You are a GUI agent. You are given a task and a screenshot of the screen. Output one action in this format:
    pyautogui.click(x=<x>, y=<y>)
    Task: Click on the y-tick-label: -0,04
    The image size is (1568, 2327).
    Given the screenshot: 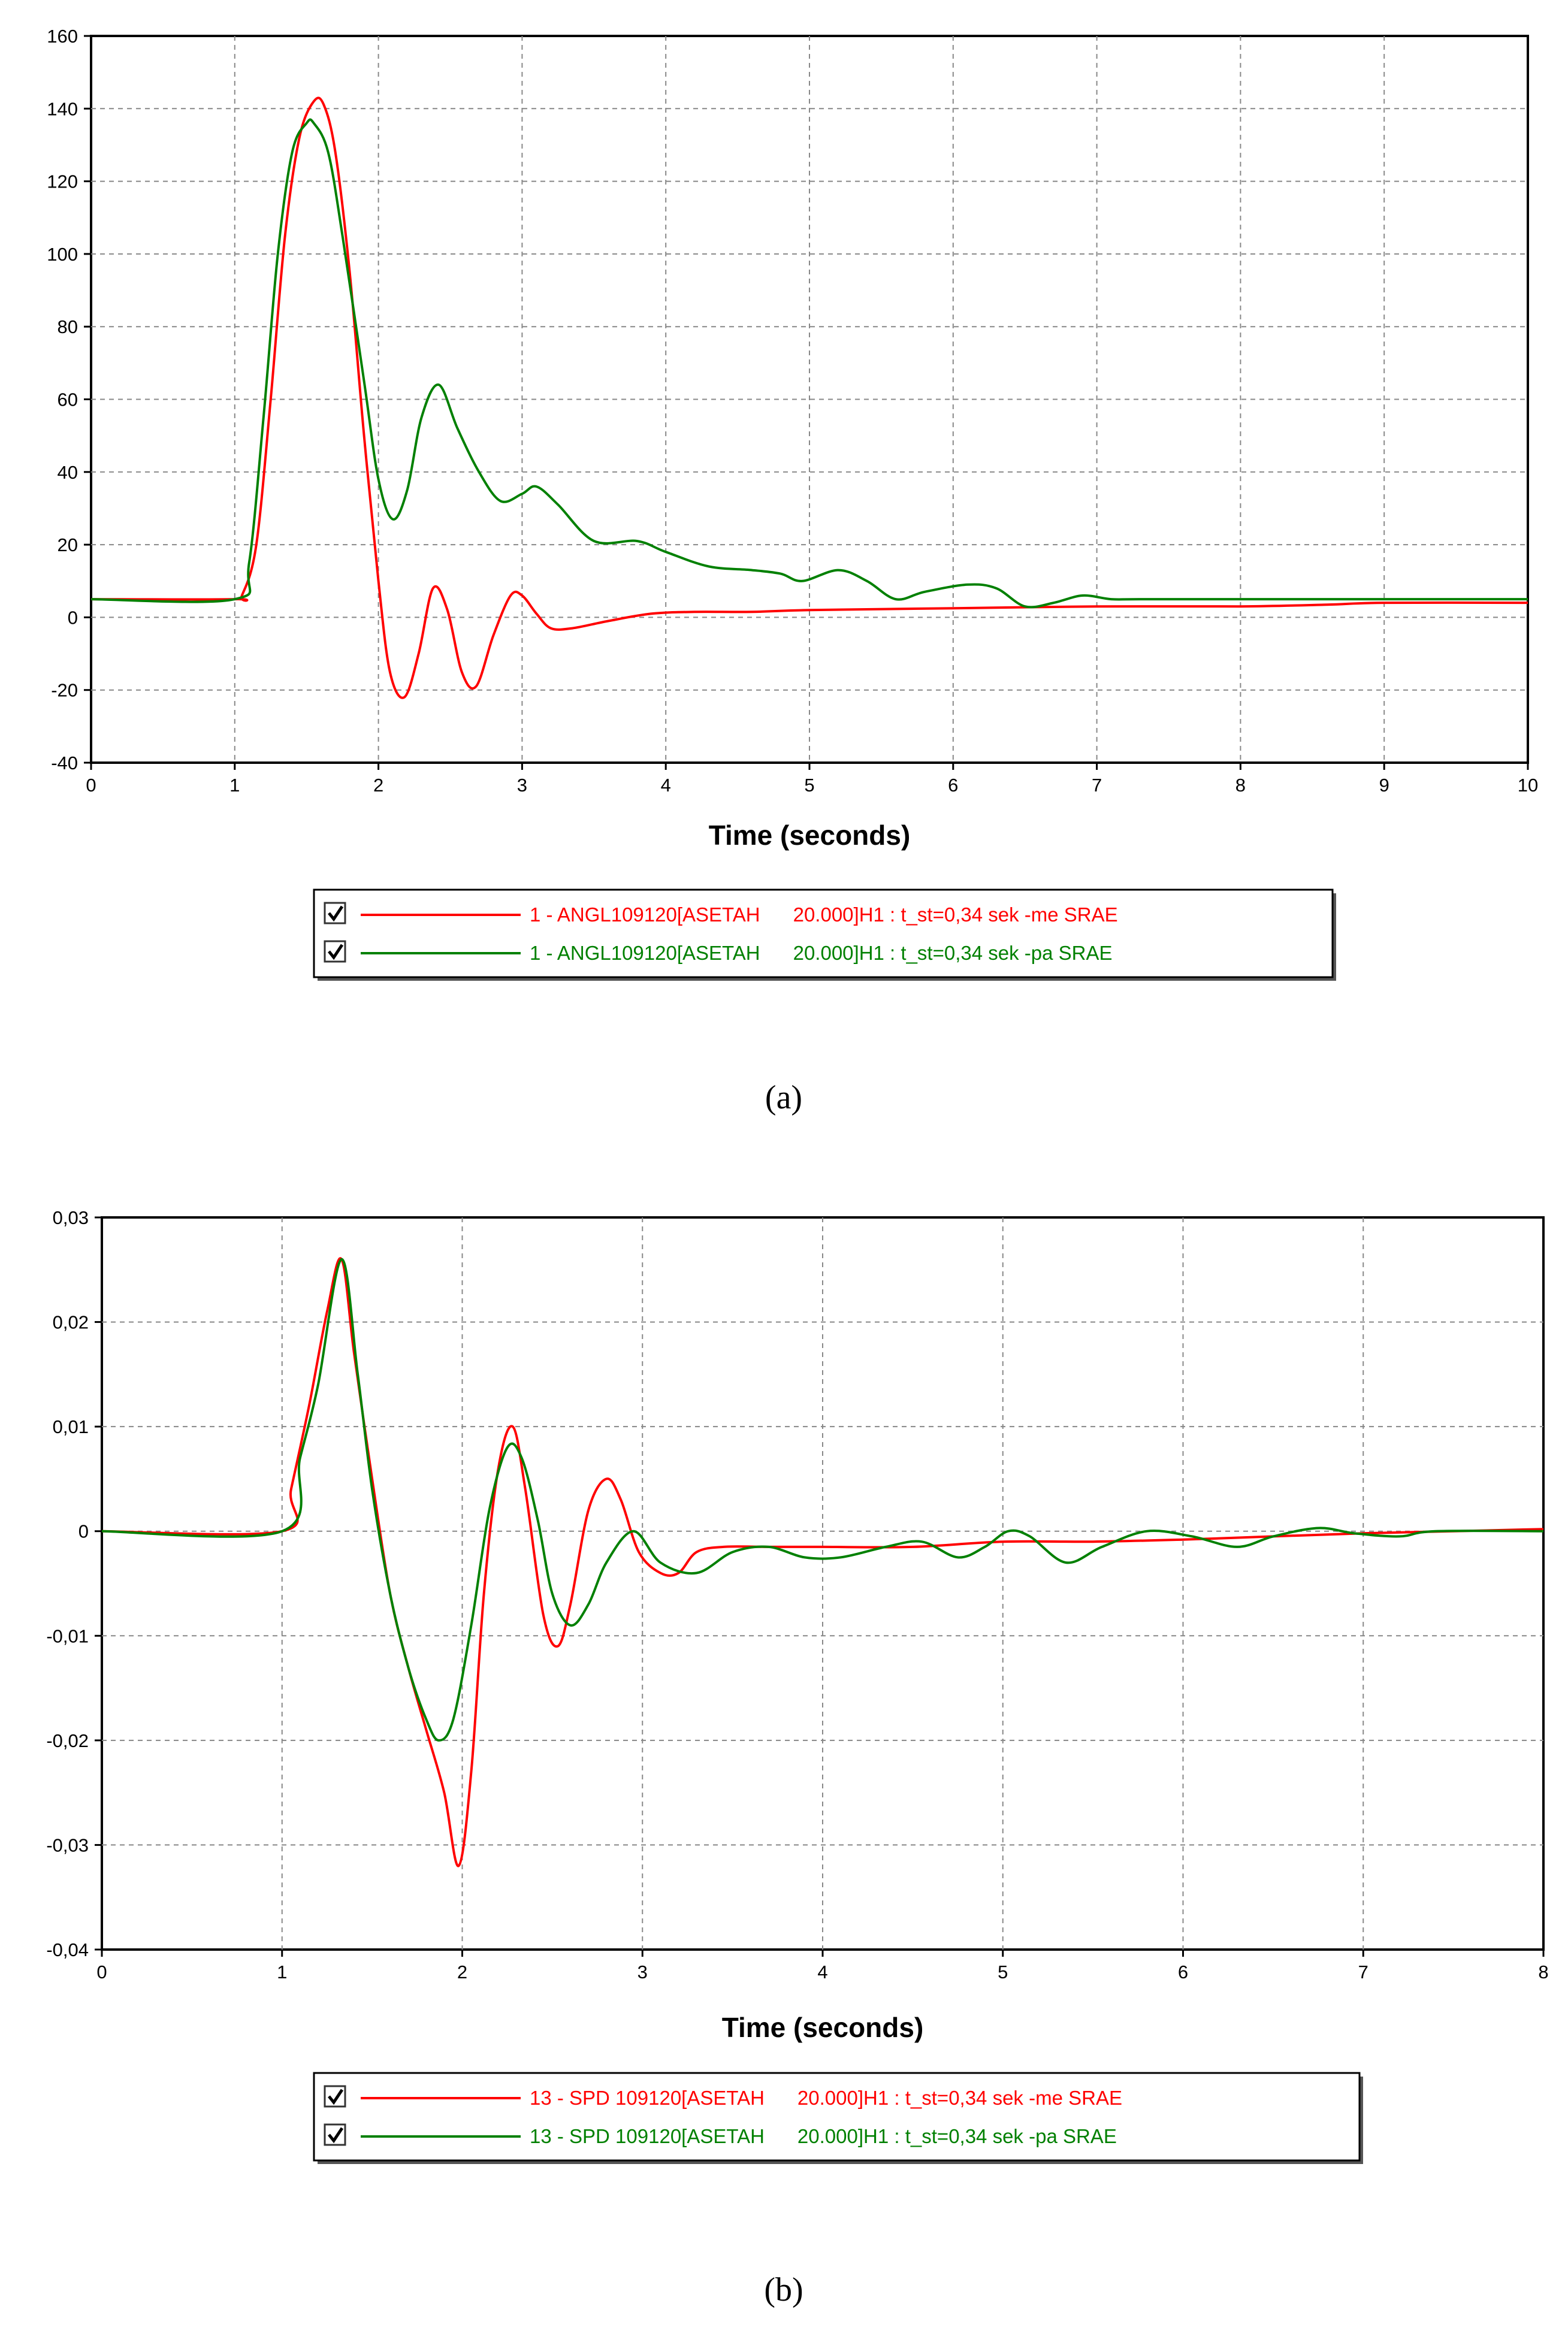 What is the action you would take?
    pyautogui.click(x=68, y=1950)
    